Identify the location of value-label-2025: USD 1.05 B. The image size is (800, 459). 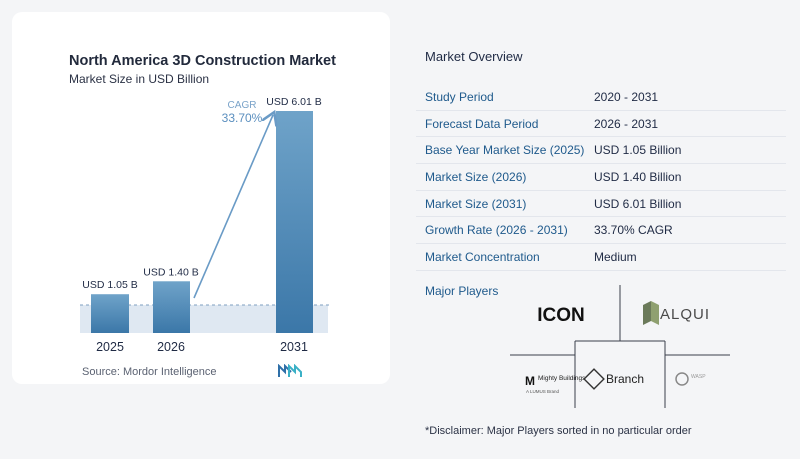
(109, 285).